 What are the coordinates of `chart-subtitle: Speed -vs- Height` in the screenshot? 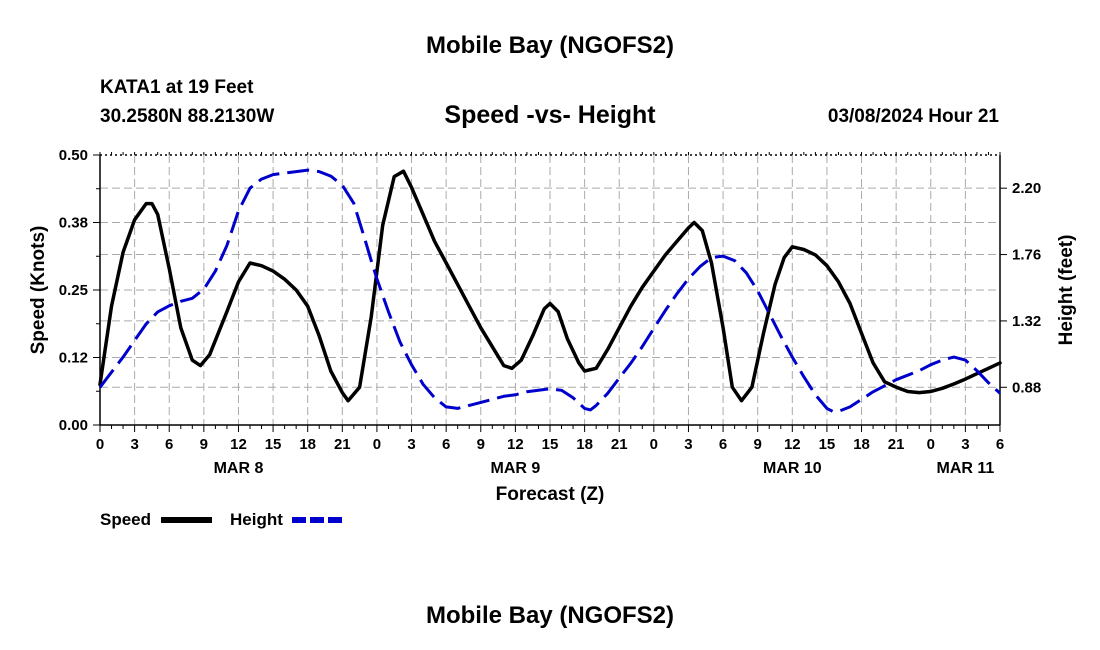 It's located at (550, 115).